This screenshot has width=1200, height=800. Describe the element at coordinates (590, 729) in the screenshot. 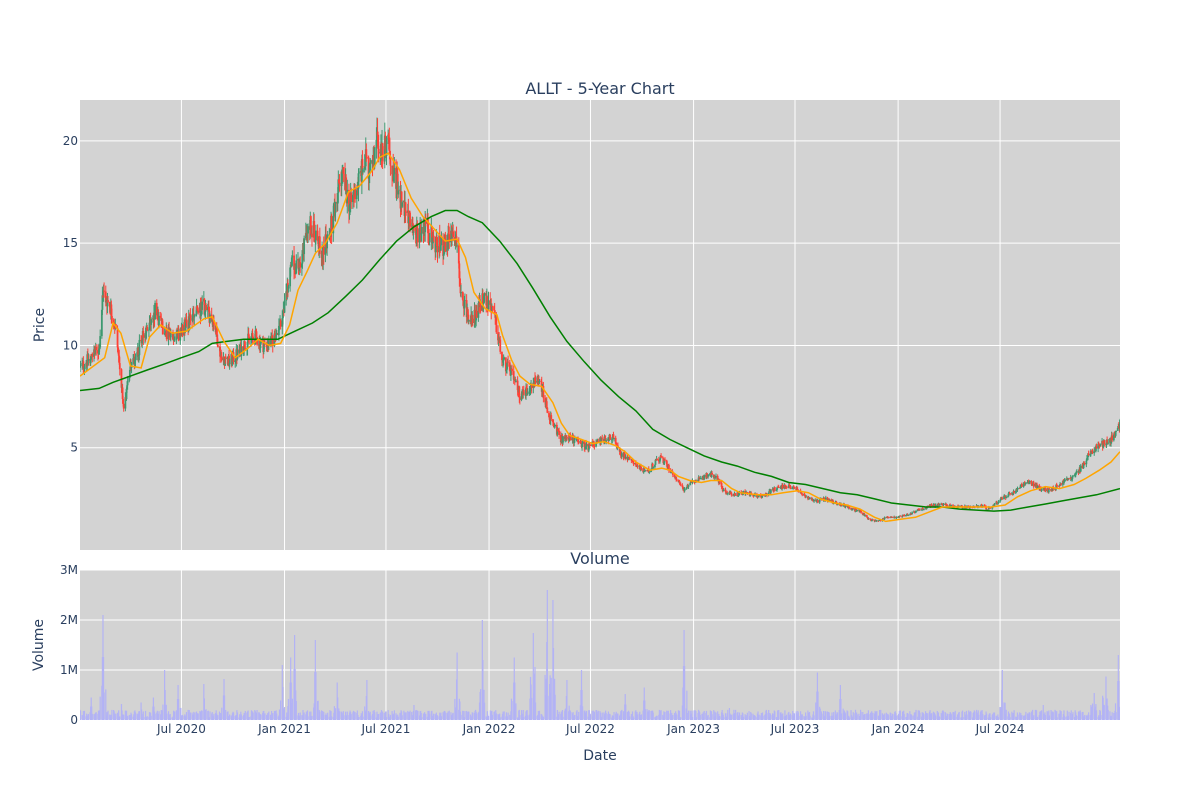

I see `x-tick-label: Jul 2022` at that location.